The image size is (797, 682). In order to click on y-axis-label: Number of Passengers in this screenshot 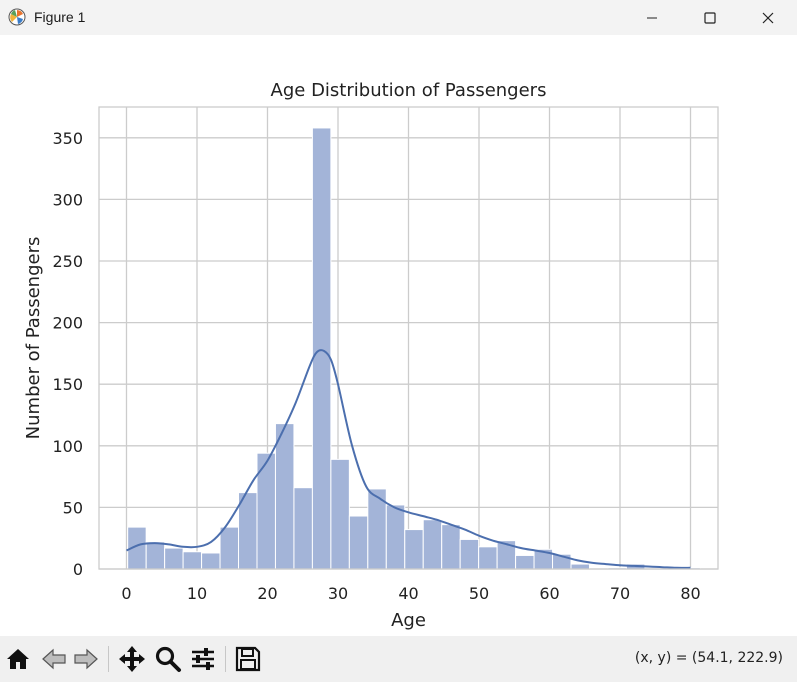, I will do `click(33, 338)`.